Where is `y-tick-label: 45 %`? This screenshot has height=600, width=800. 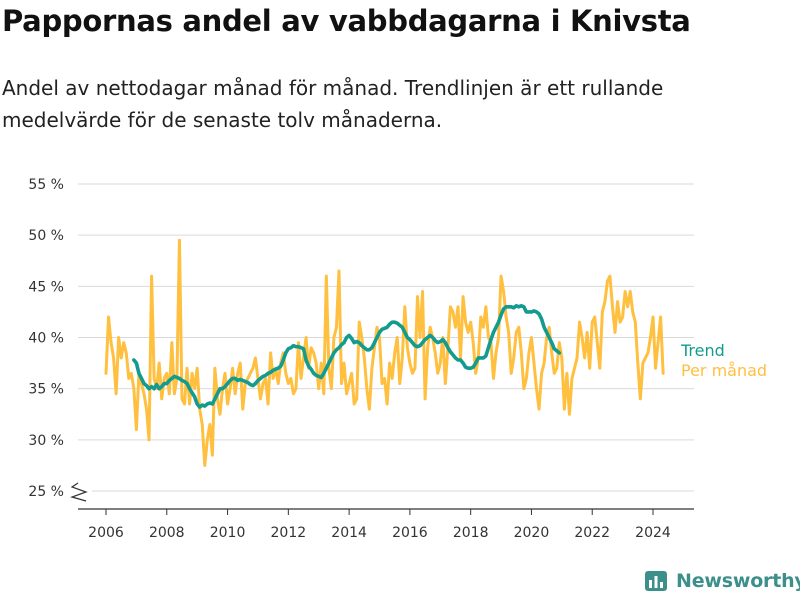
y-tick-label: 45 % is located at coordinates (46, 287).